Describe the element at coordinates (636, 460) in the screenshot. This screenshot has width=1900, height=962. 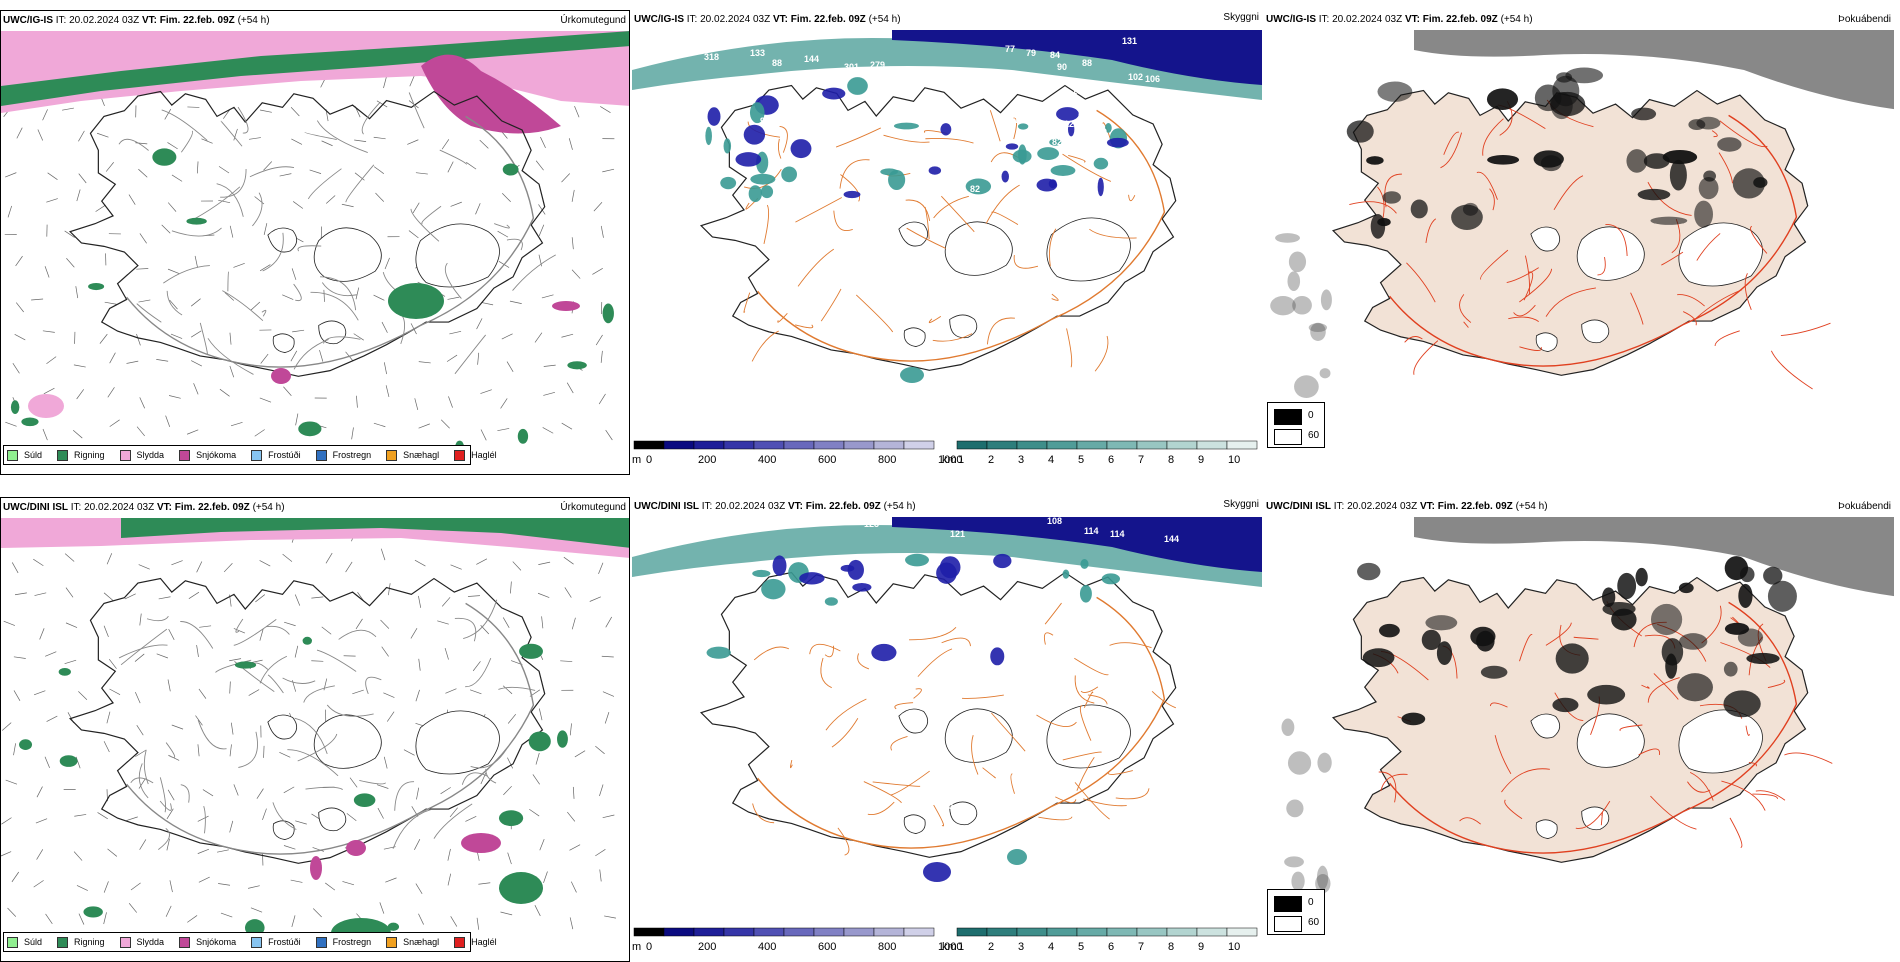
I see `scale-unit-m: m` at that location.